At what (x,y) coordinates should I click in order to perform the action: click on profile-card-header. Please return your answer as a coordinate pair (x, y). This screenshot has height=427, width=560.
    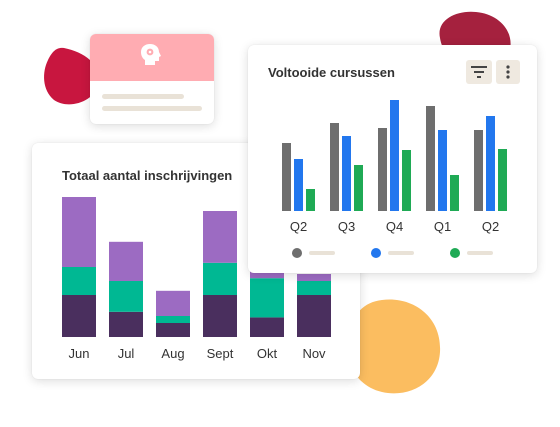
    Looking at the image, I should click on (152, 57).